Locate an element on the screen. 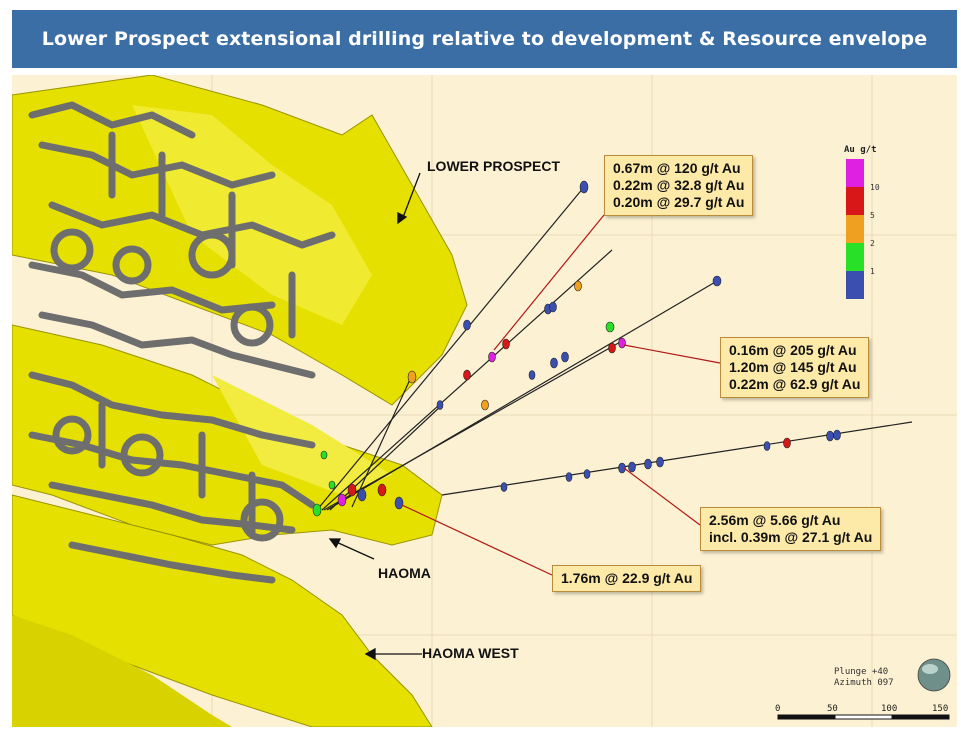 The width and height of the screenshot is (961, 732). legend-swatch-magenta is located at coordinates (855, 173).